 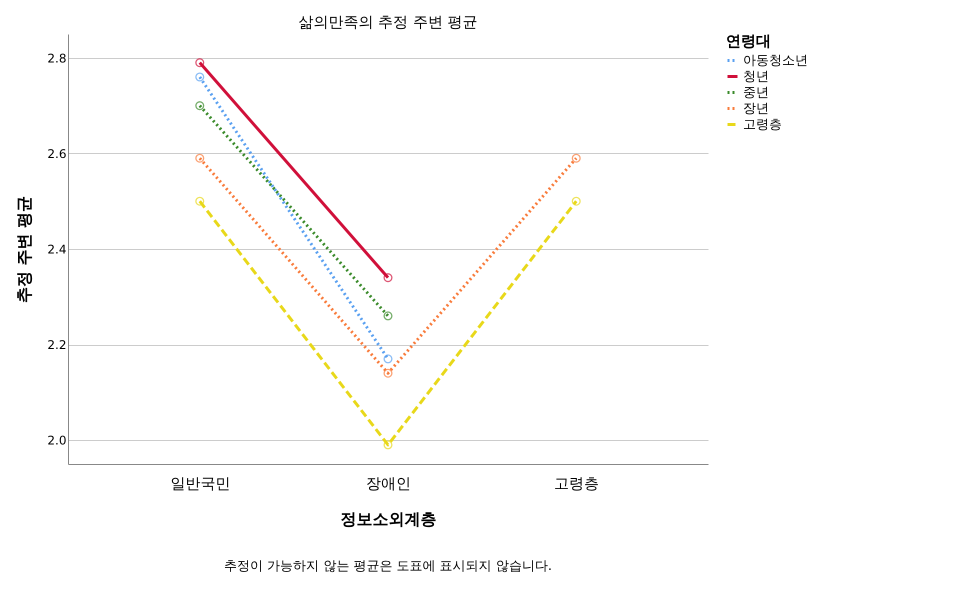 What do you see at coordinates (24, 250) in the screenshot?
I see `y-axis-title: 추정 주변 평균` at bounding box center [24, 250].